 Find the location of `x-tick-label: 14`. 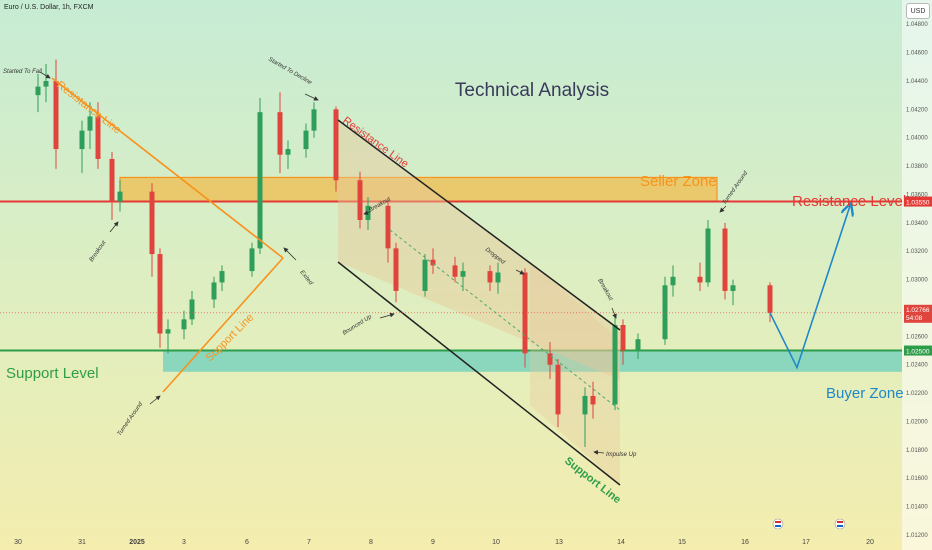

x-tick-label: 14 is located at coordinates (621, 542).